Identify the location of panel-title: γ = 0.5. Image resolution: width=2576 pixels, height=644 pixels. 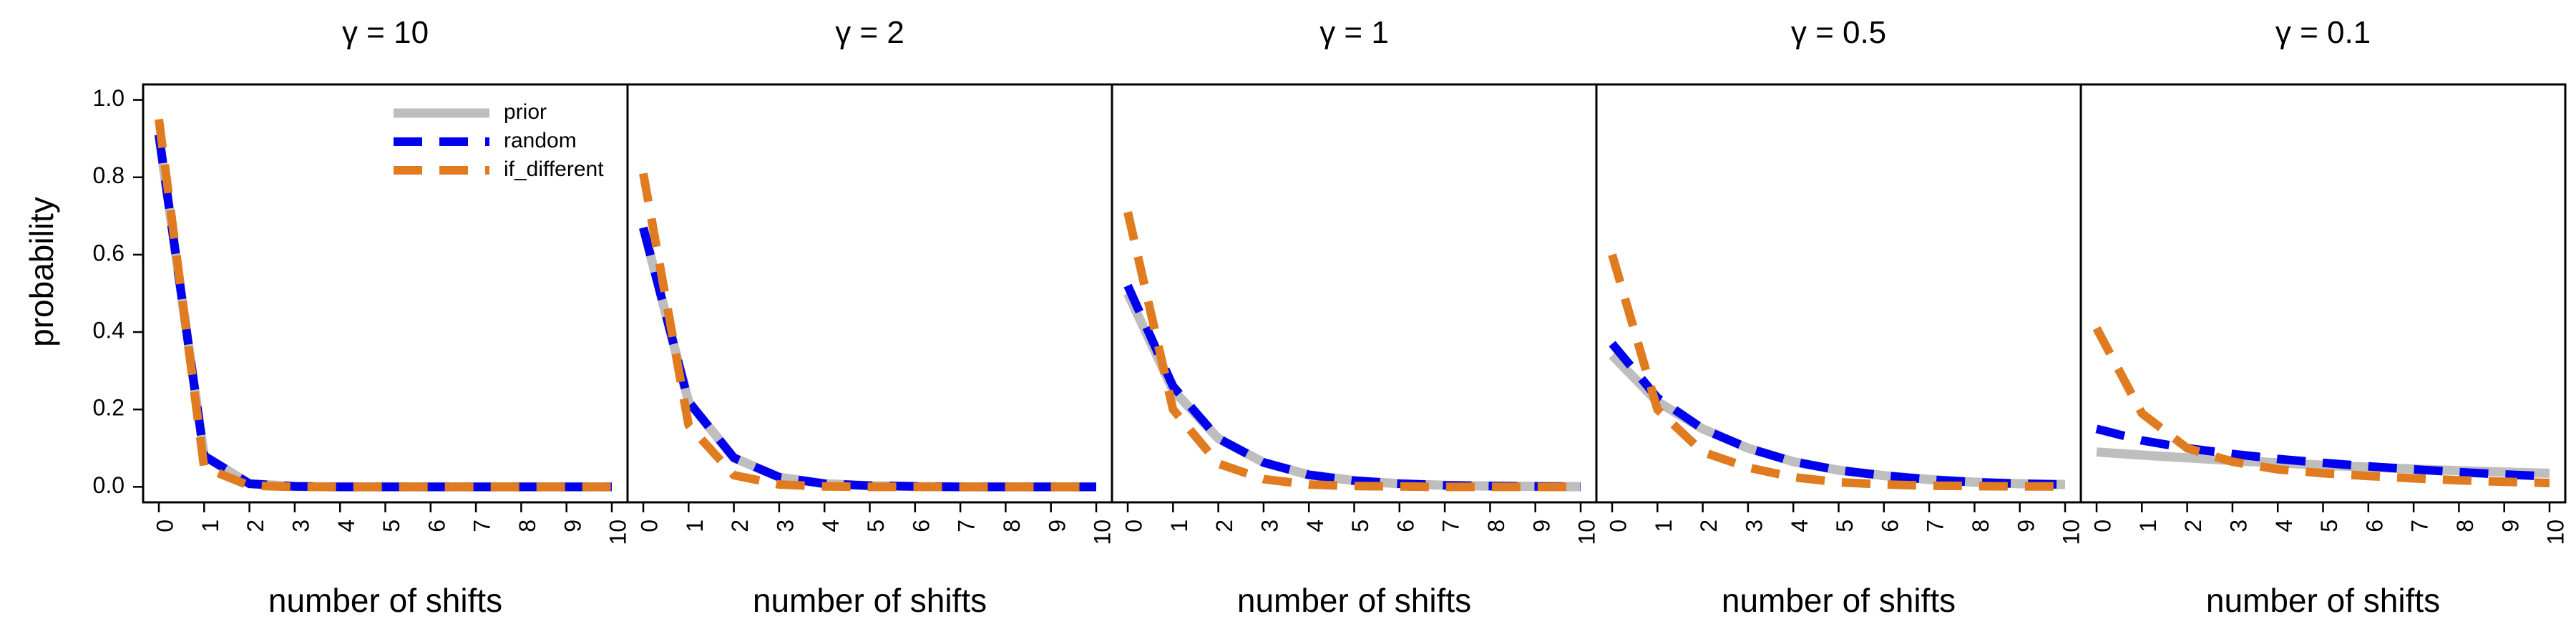
(1838, 32).